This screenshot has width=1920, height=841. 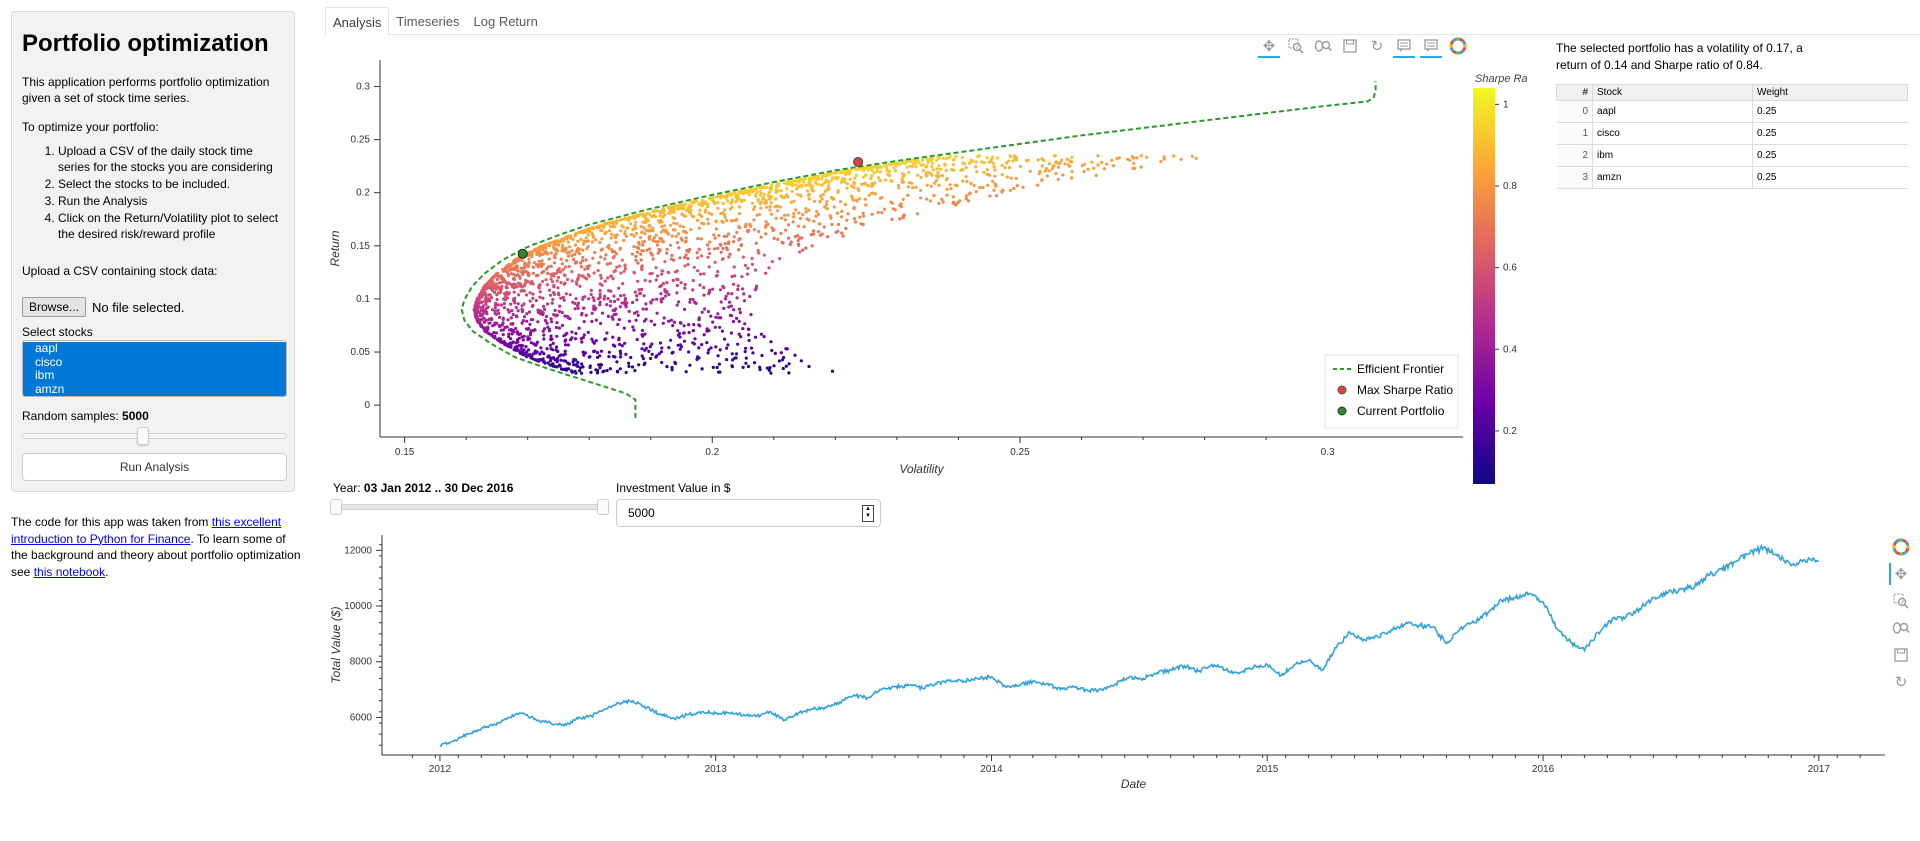 I want to click on row-stock: aapl, so click(x=1672, y=111).